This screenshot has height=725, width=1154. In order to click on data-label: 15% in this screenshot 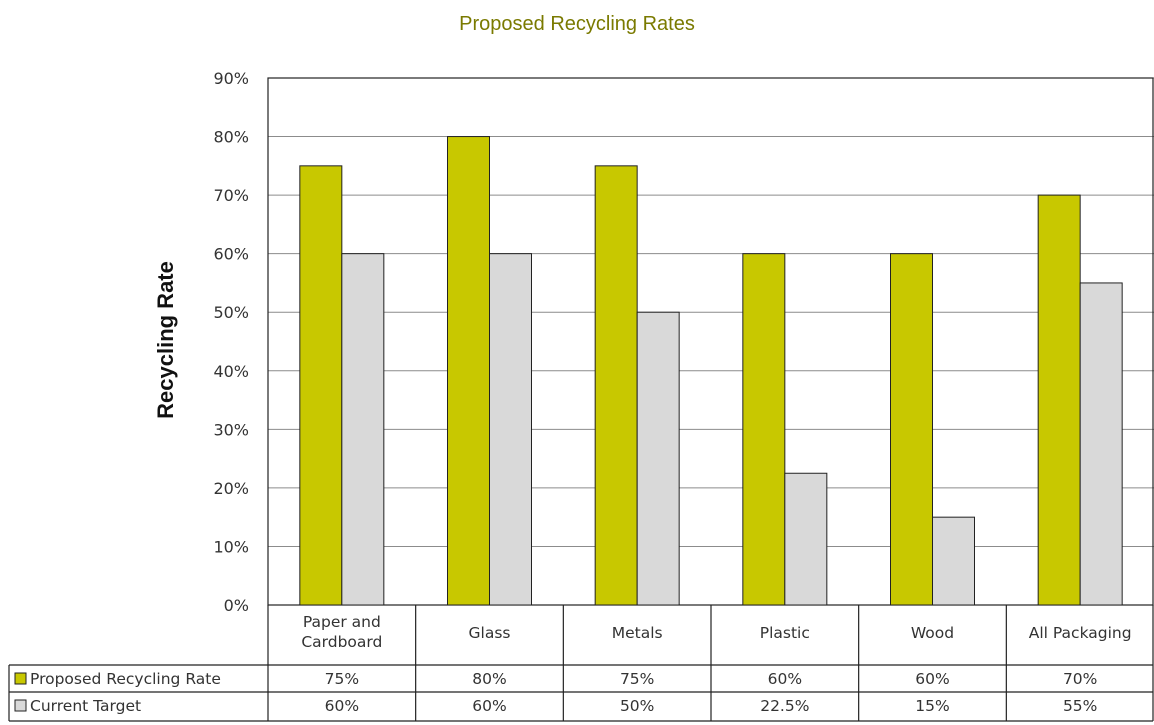, I will do `click(932, 706)`.